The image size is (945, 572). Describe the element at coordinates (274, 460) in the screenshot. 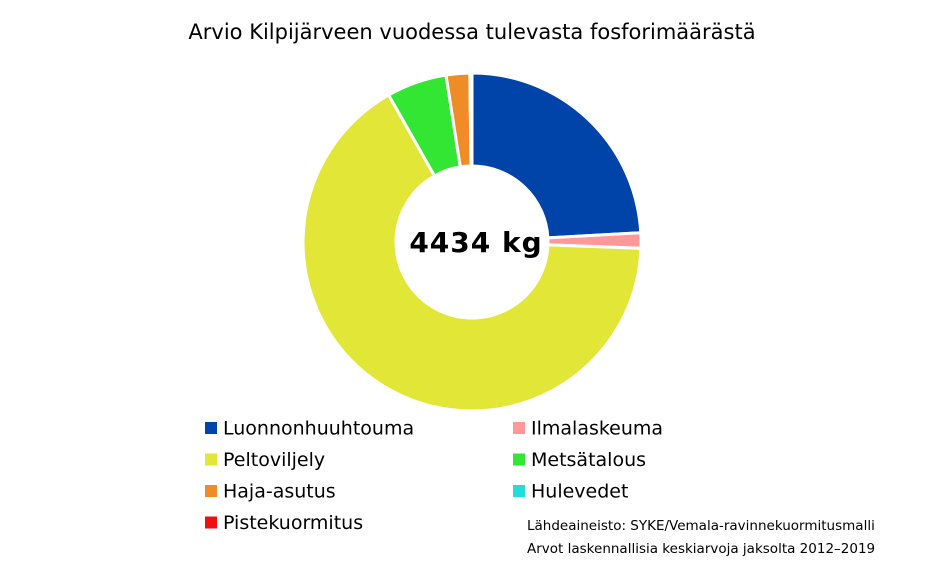

I see `legend-label: Peltoviljely` at that location.